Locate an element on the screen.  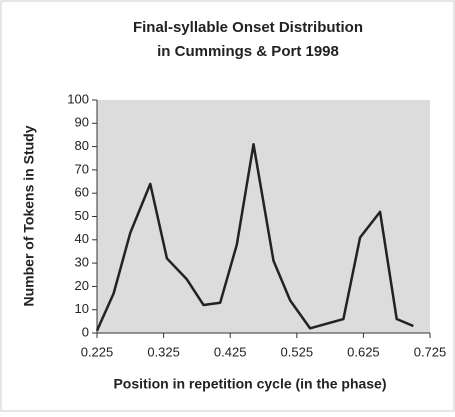
x-tick-label: 0.725 is located at coordinates (430, 351).